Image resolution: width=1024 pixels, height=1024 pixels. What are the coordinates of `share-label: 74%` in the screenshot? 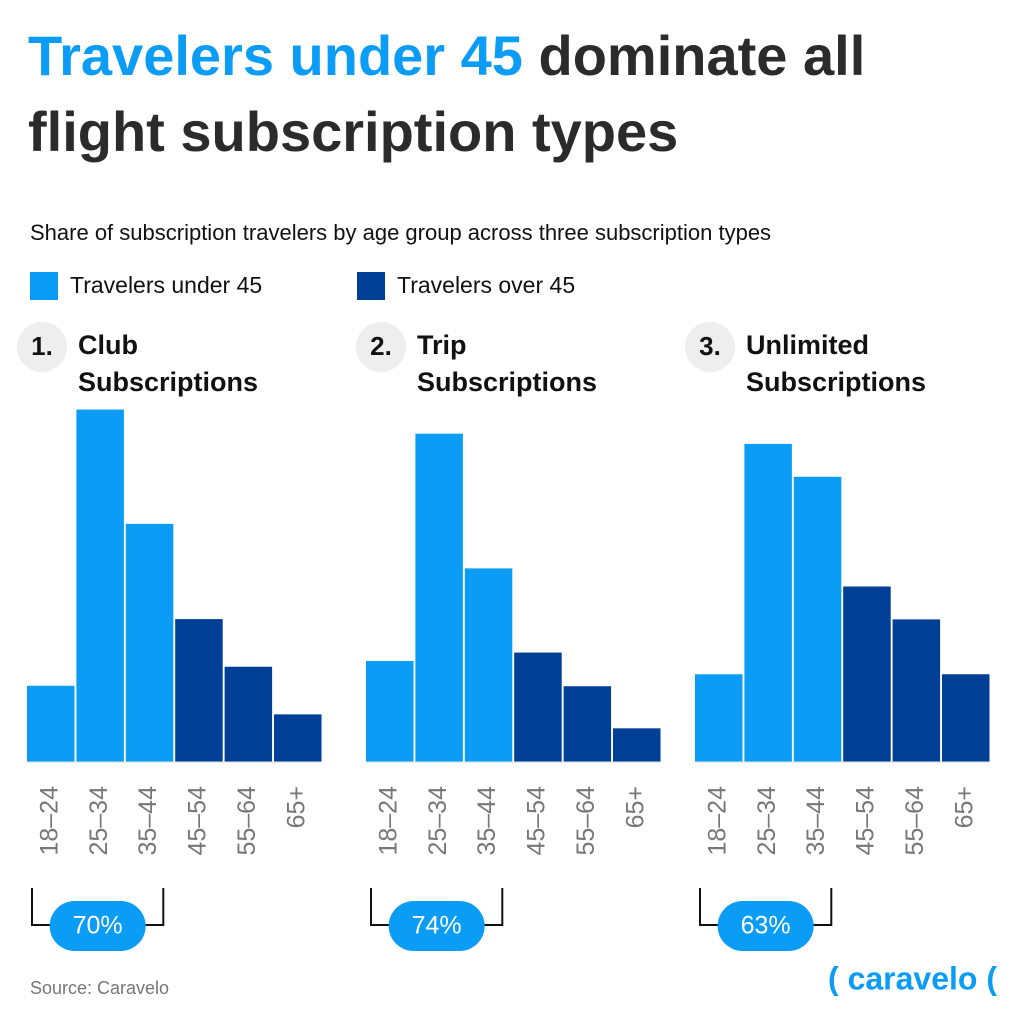 It's located at (437, 926).